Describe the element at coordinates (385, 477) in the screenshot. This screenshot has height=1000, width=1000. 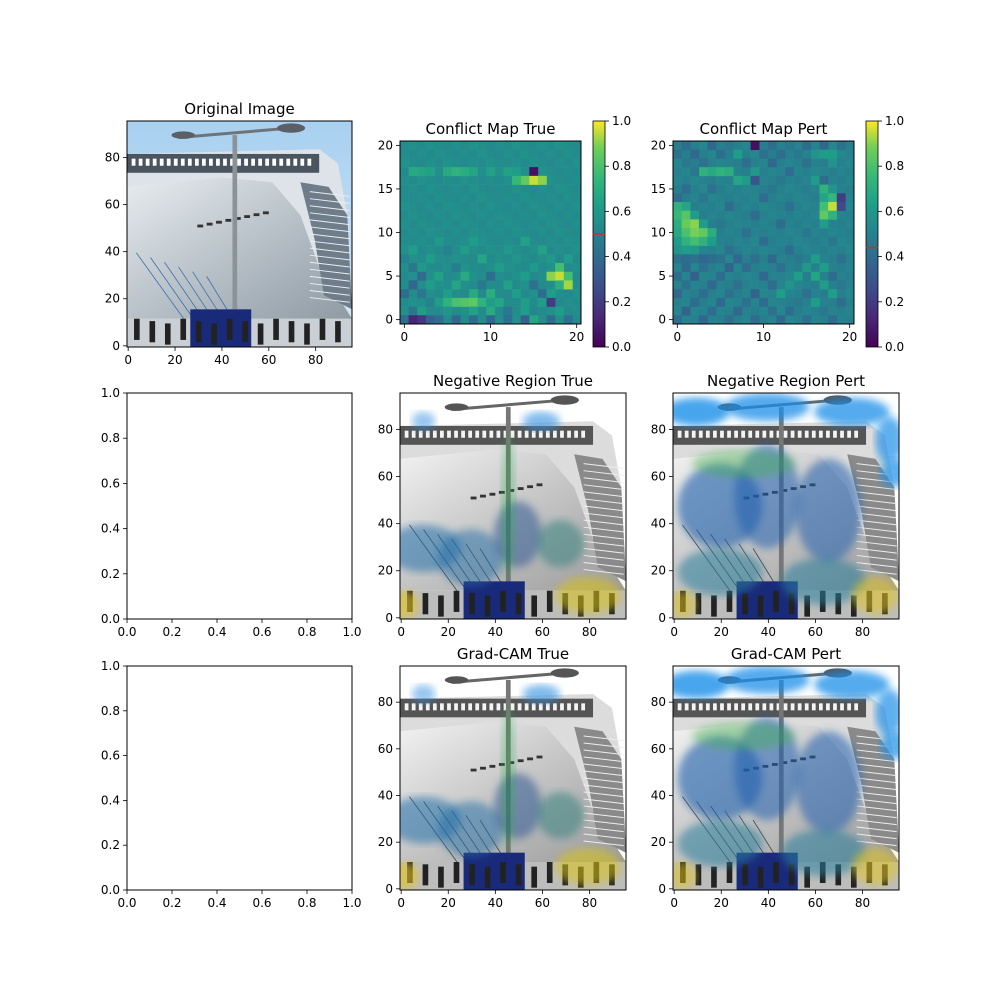
I see `y-tick-label: 60` at that location.